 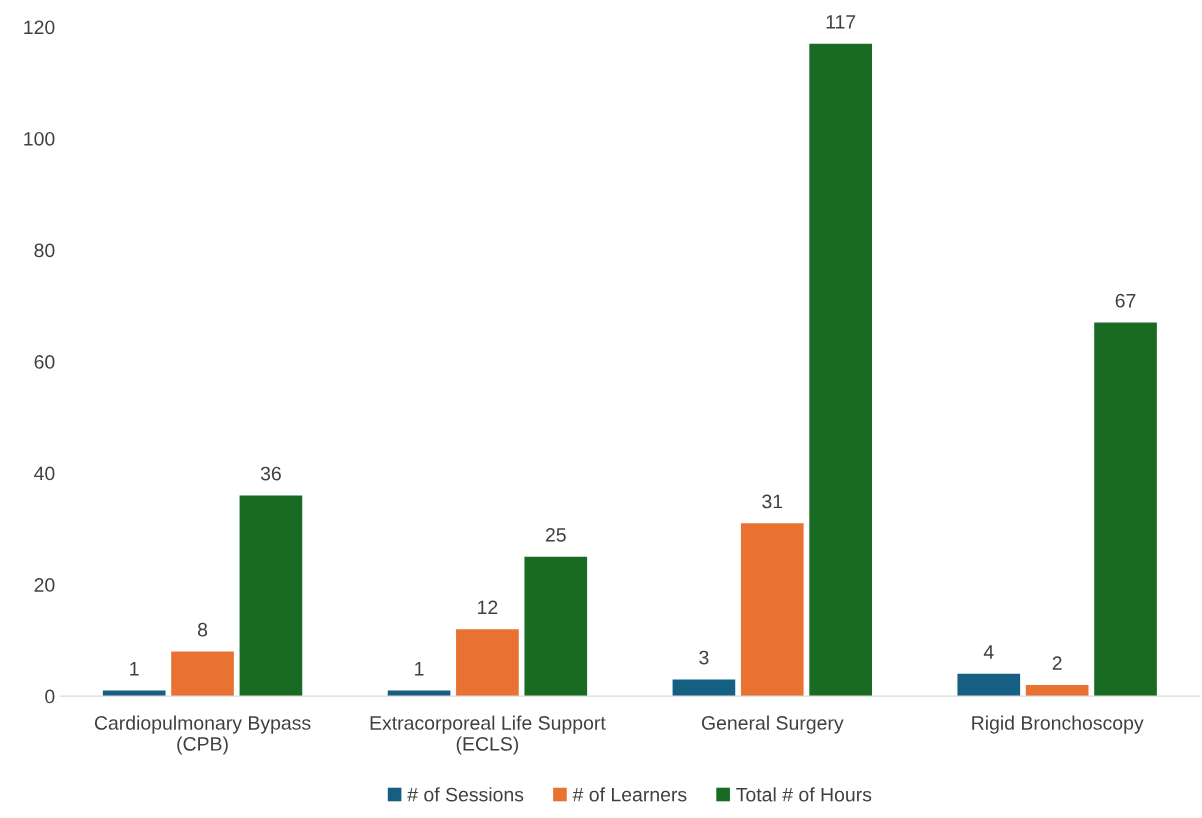 What do you see at coordinates (202, 629) in the screenshot?
I see `data-label: 8` at bounding box center [202, 629].